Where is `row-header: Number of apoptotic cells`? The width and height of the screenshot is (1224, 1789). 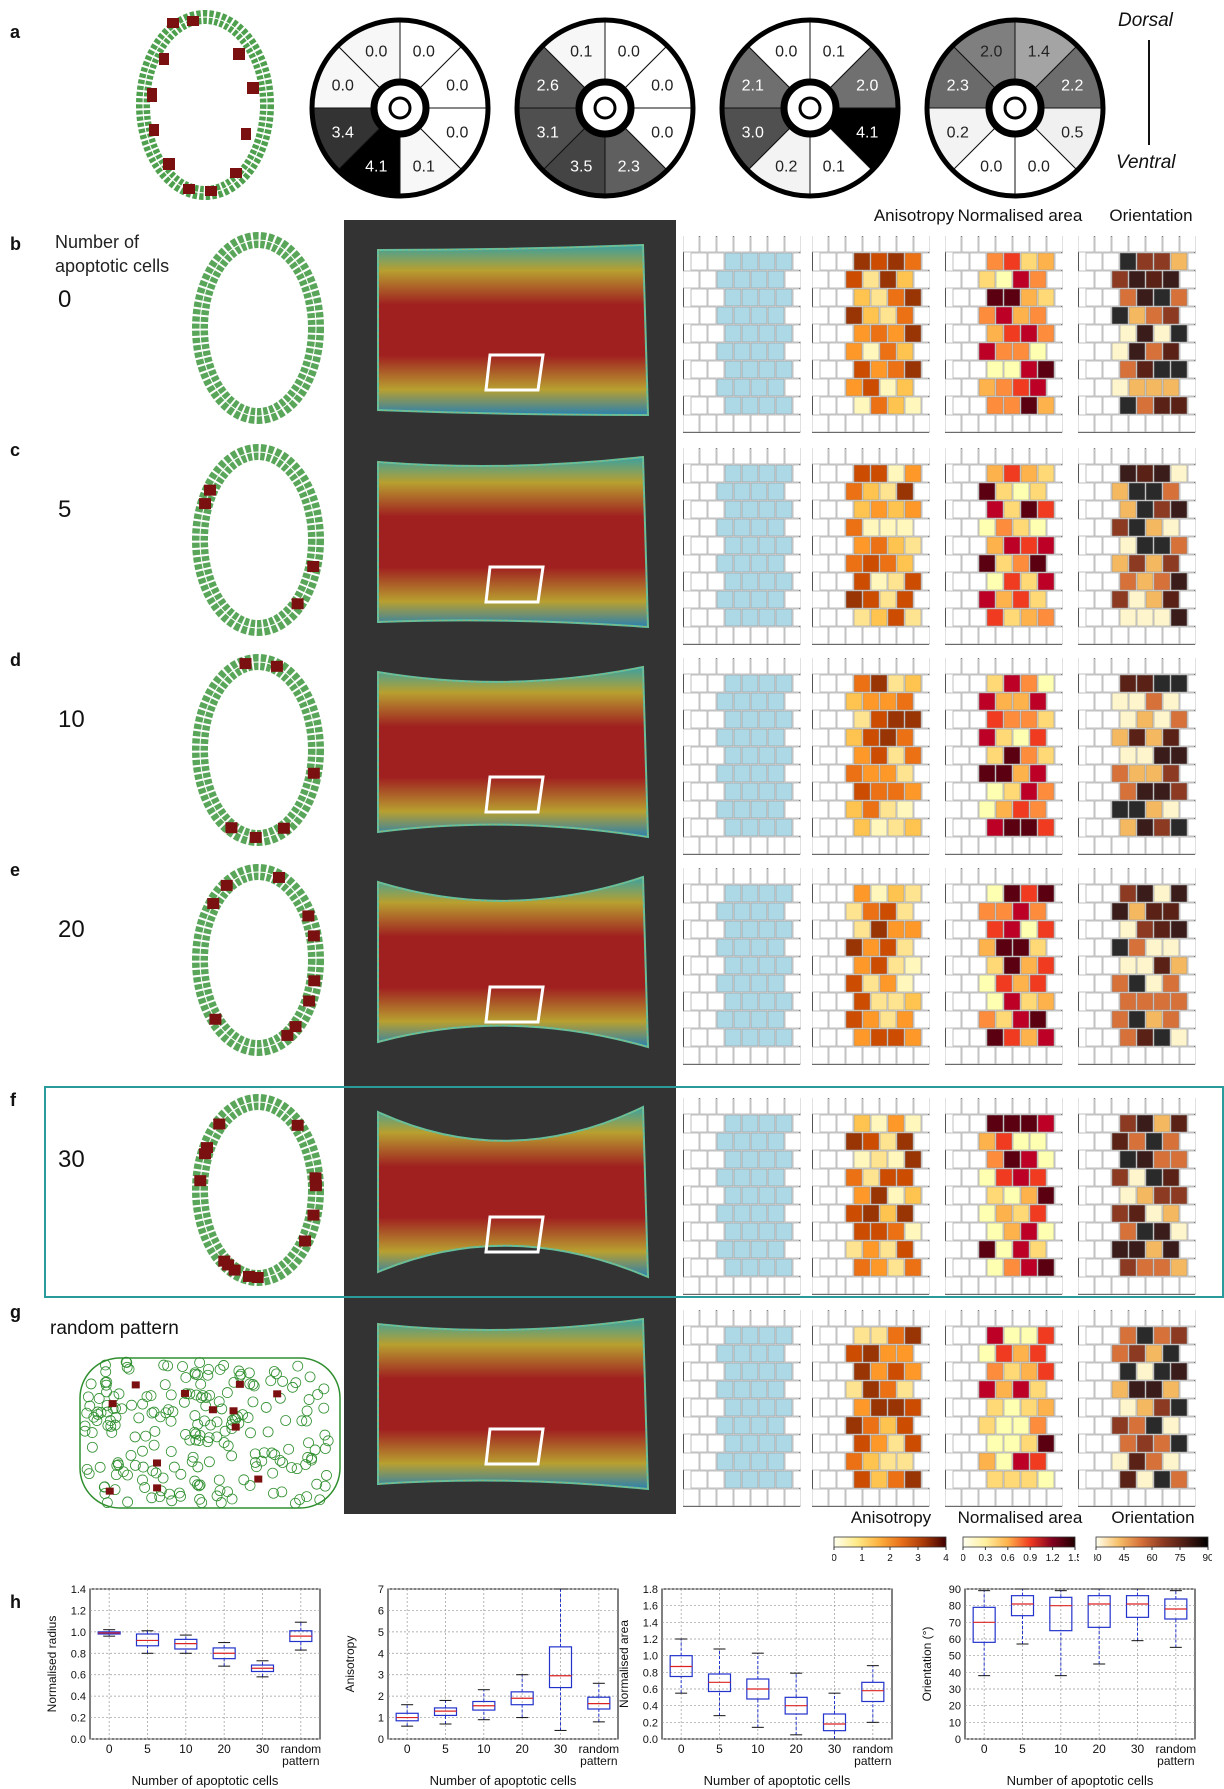 row-header: Number of apoptotic cells is located at coordinates (112, 254).